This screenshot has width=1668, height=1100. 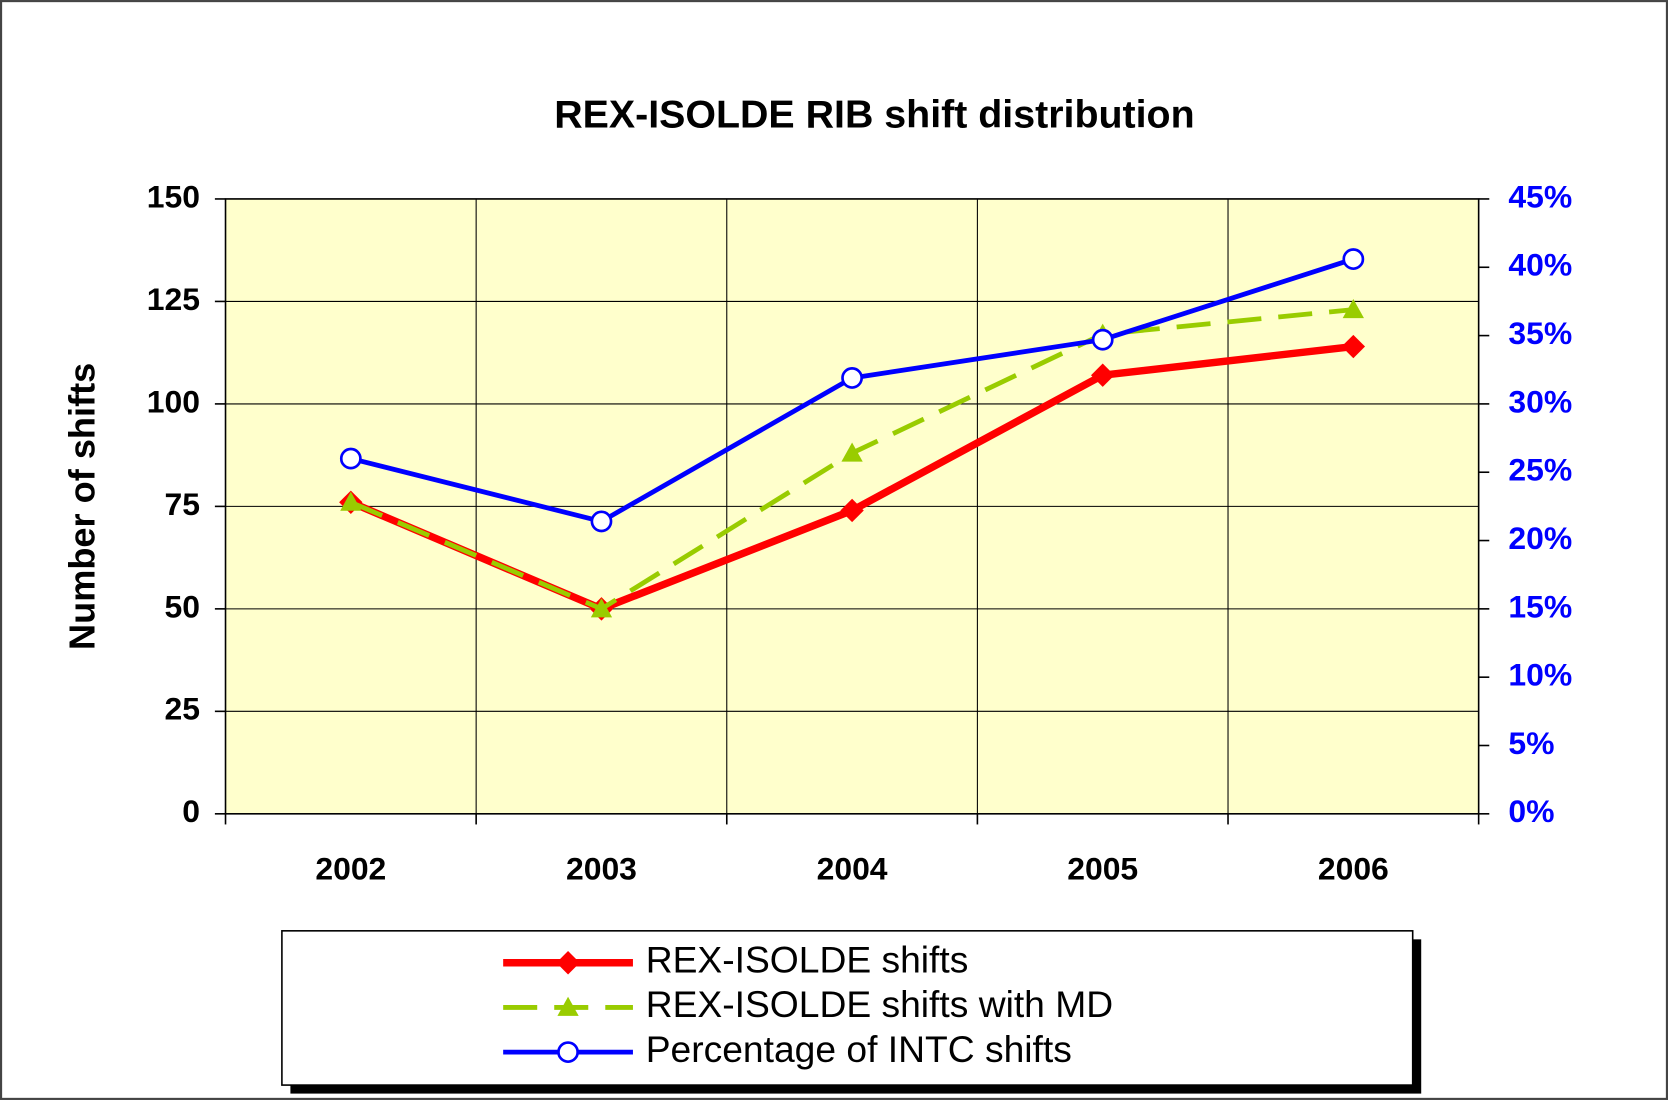 I want to click on y2-tick-label: 0%, so click(x=1531, y=811).